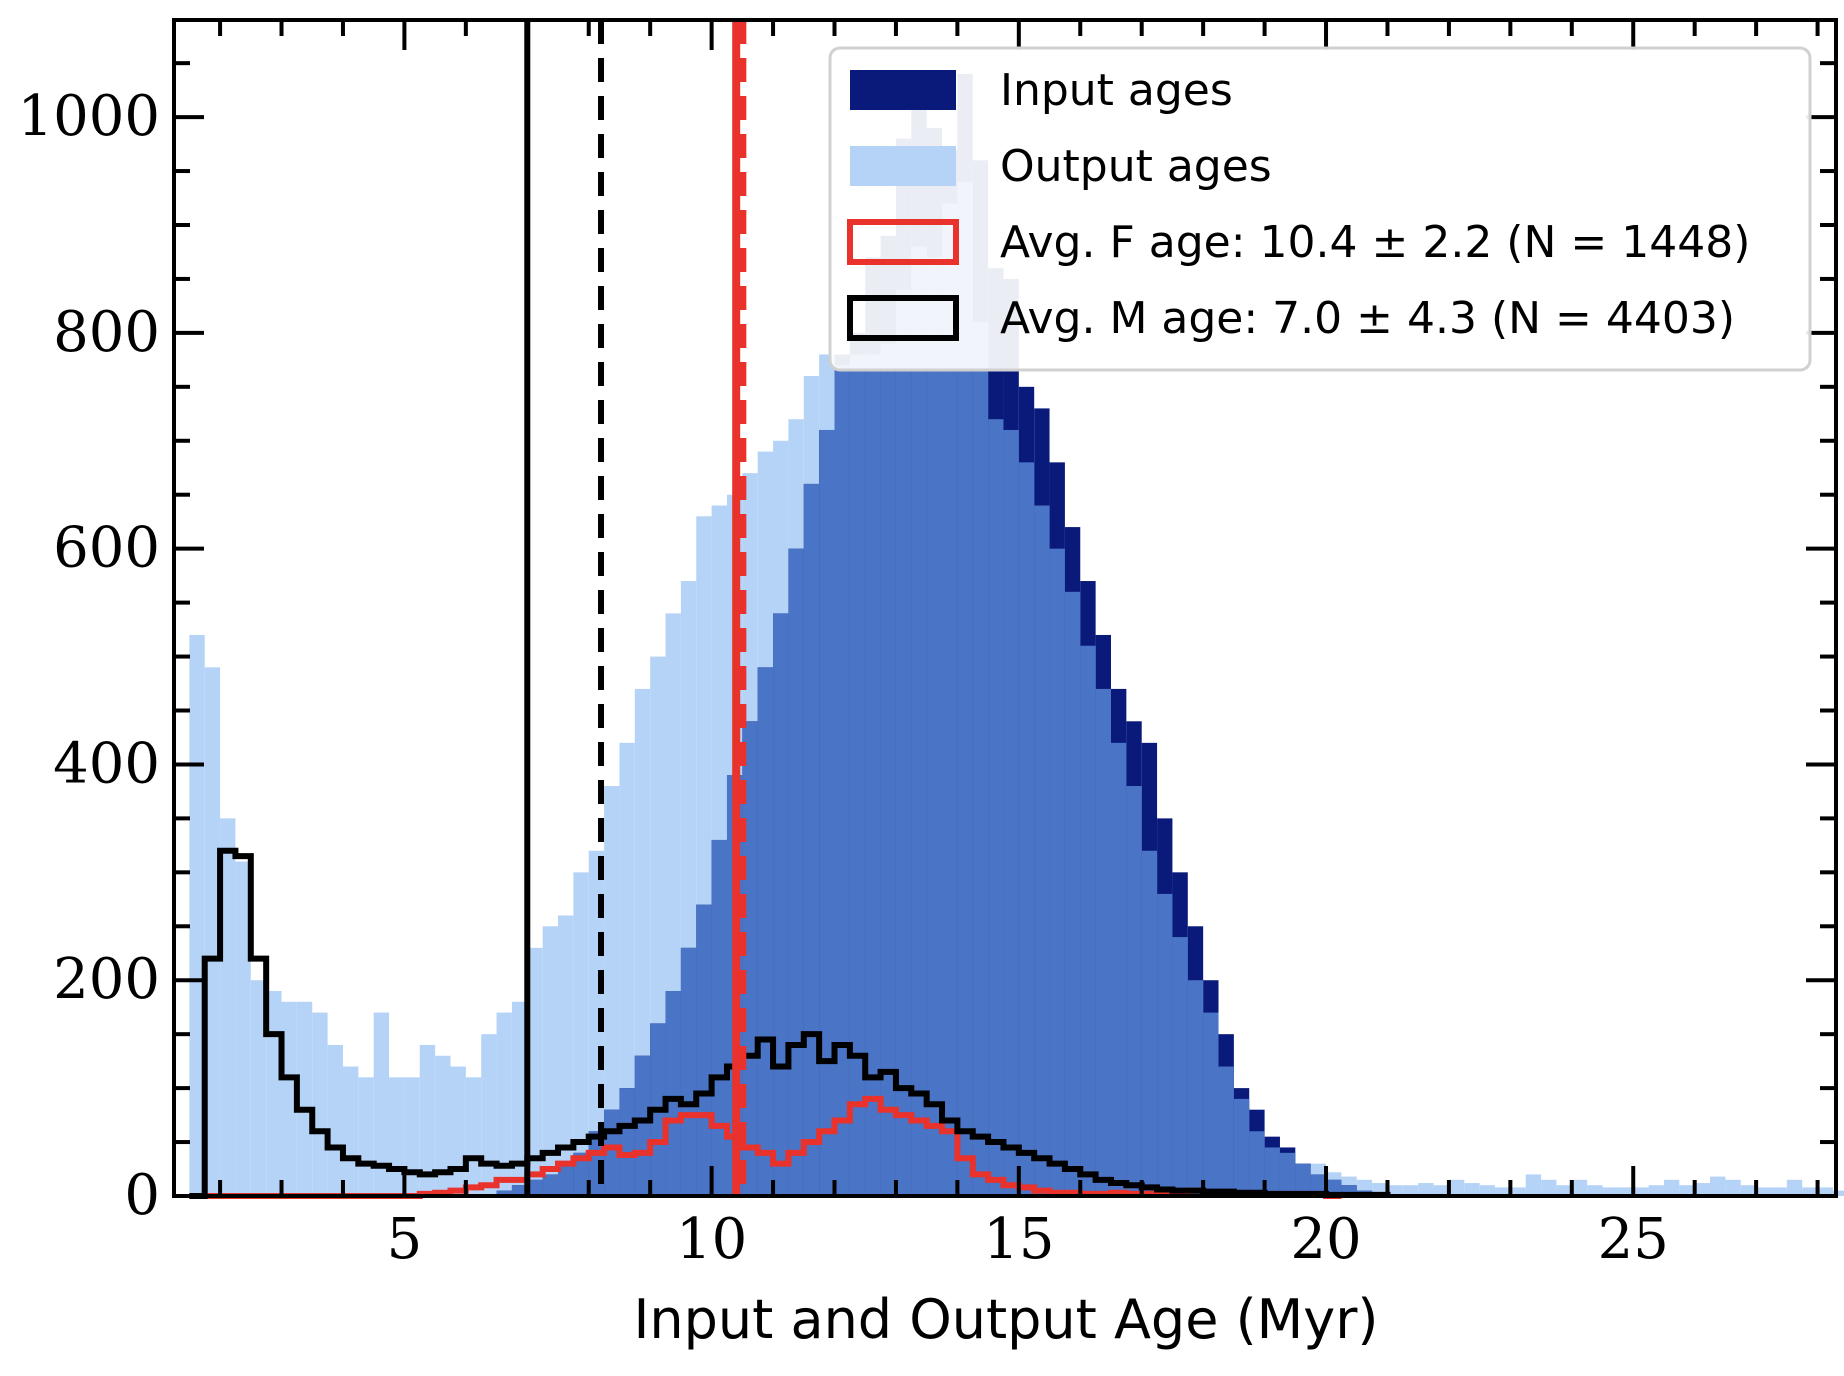 Image resolution: width=1844 pixels, height=1376 pixels. Describe the element at coordinates (106, 332) in the screenshot. I see `y-tick-label: 800` at that location.